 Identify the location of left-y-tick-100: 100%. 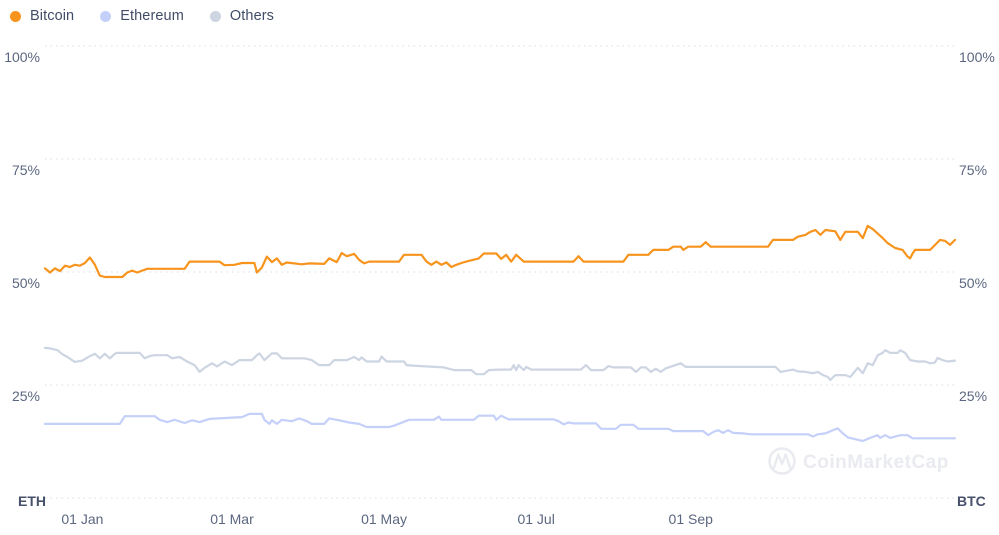
(22, 57).